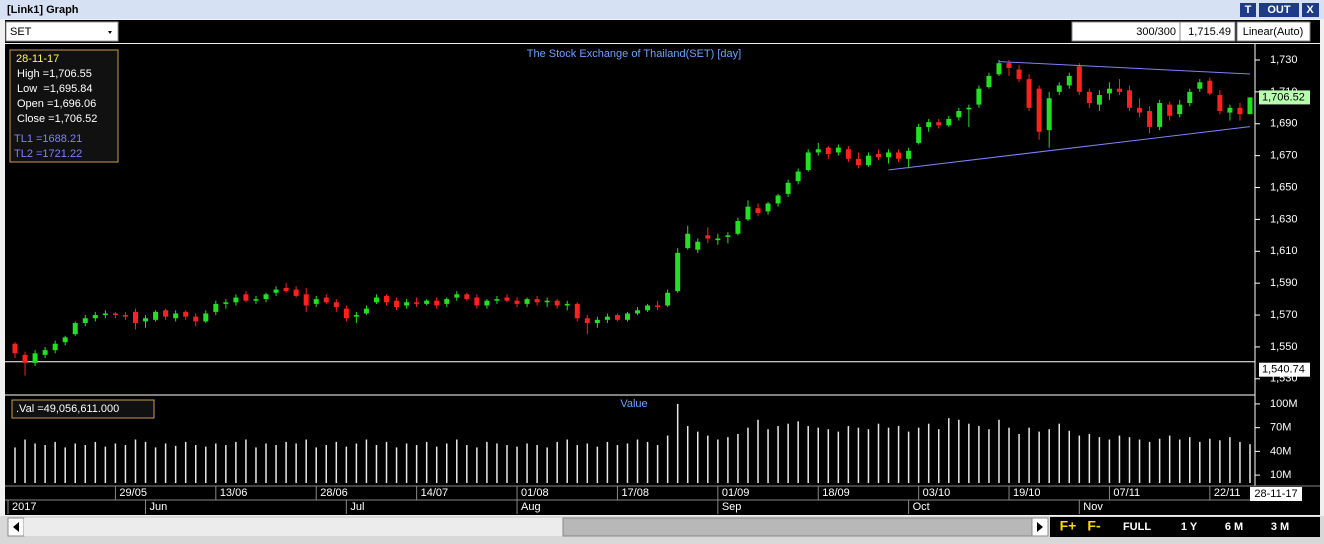  What do you see at coordinates (1094, 526) in the screenshot?
I see `zoom-out: F-` at bounding box center [1094, 526].